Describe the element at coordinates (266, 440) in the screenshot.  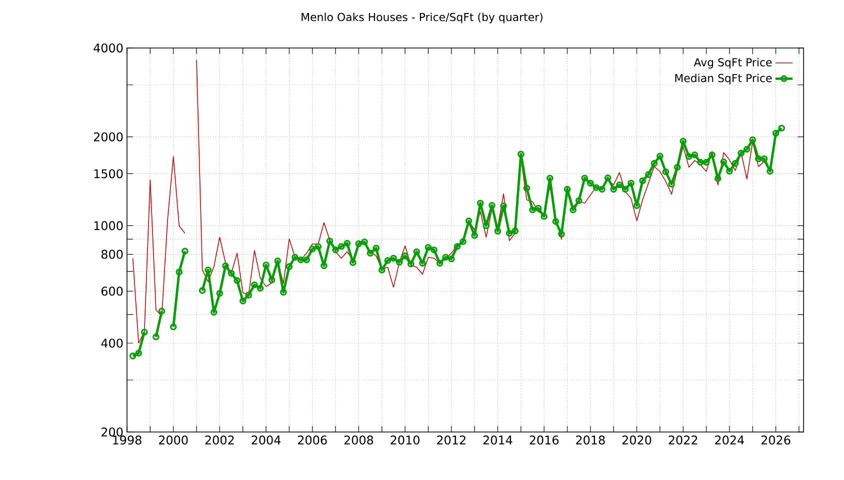
I see `x-tick-label: 2004` at that location.